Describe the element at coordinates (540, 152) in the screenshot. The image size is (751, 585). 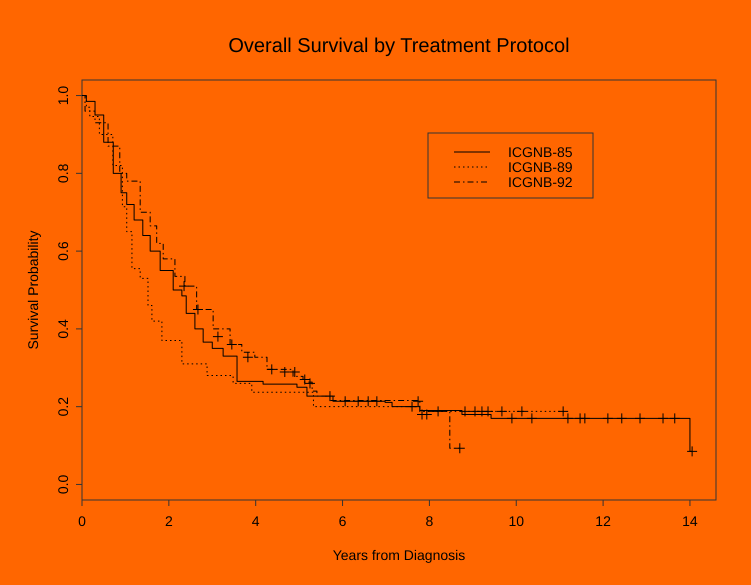
I see `legend-label: ICGNB-85` at that location.